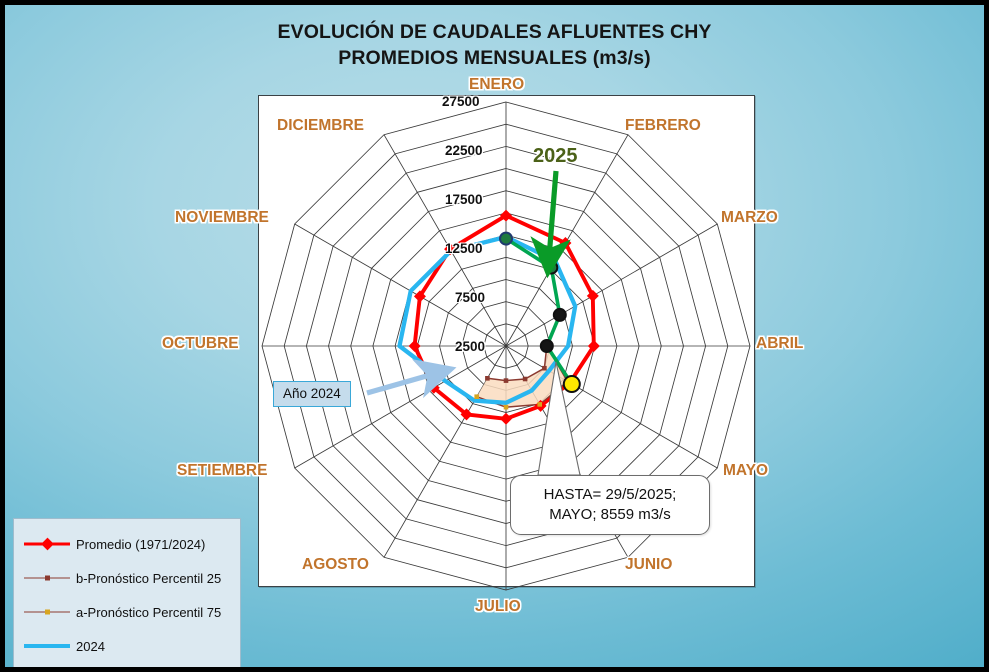 The image size is (989, 672). Describe the element at coordinates (649, 564) in the screenshot. I see `axis-label-junio: JUNIO` at that location.